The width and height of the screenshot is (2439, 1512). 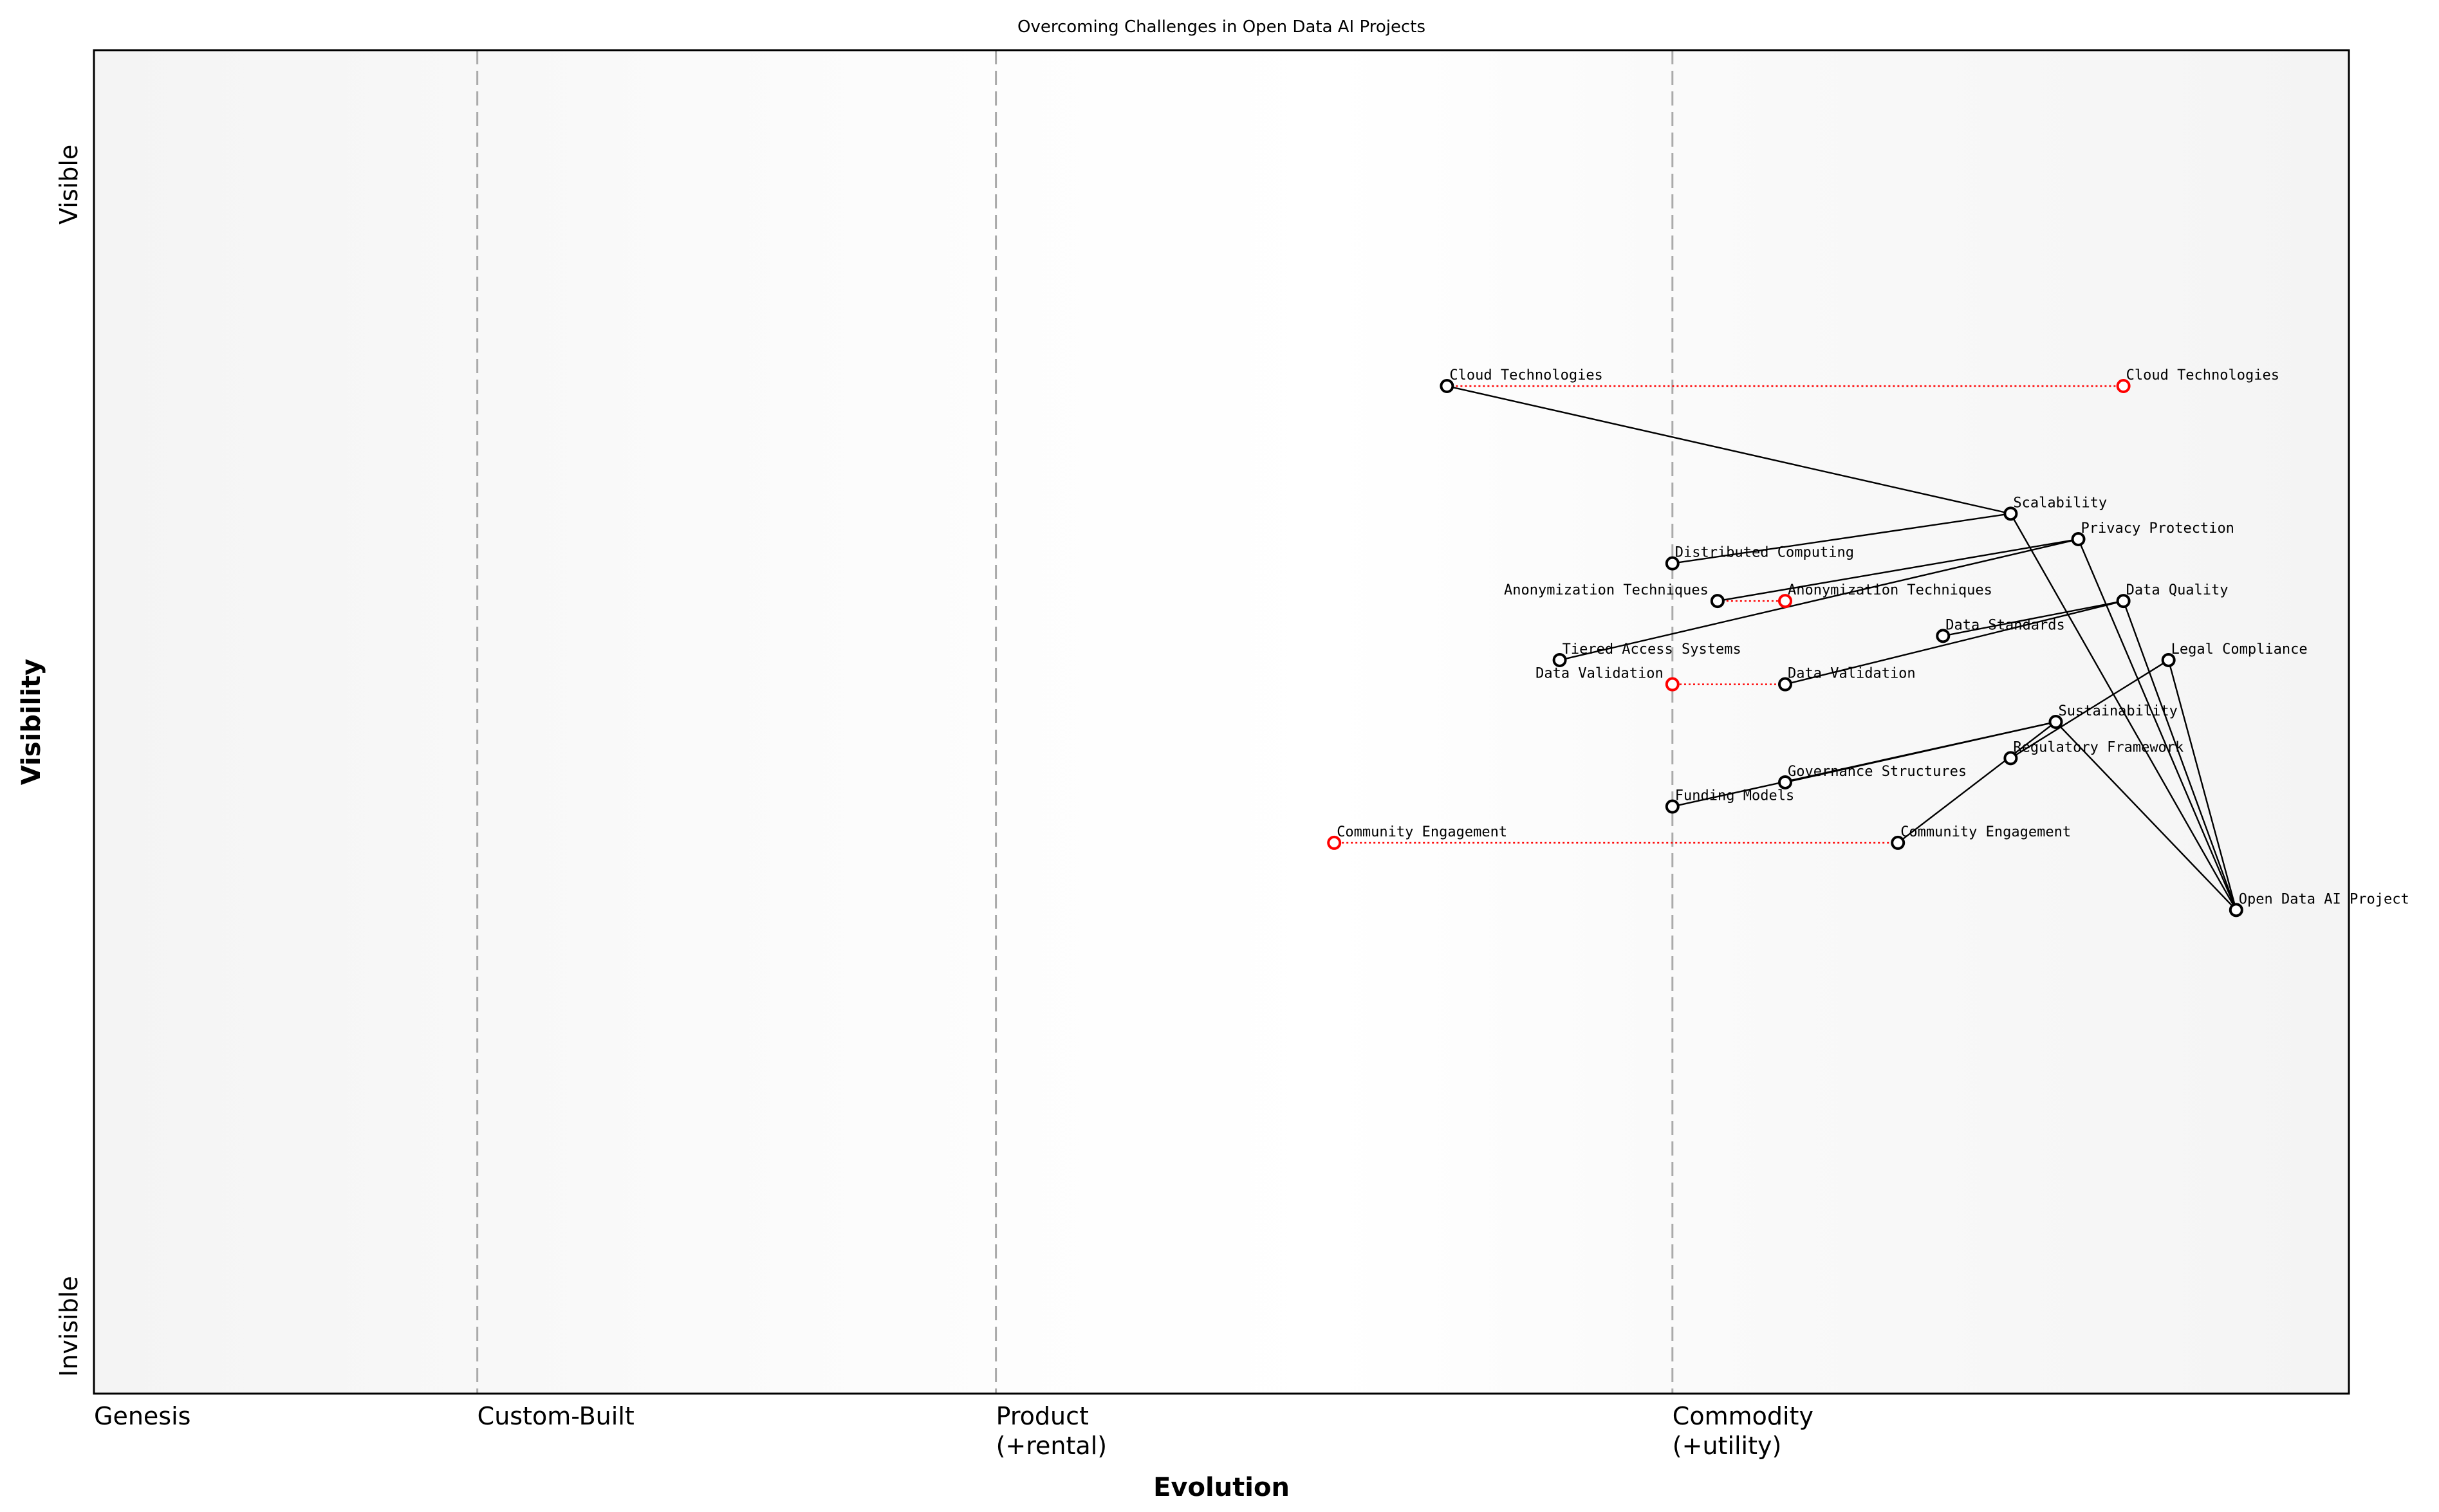 What do you see at coordinates (1599, 674) in the screenshot?
I see `evolved-component-label: Data Validation` at bounding box center [1599, 674].